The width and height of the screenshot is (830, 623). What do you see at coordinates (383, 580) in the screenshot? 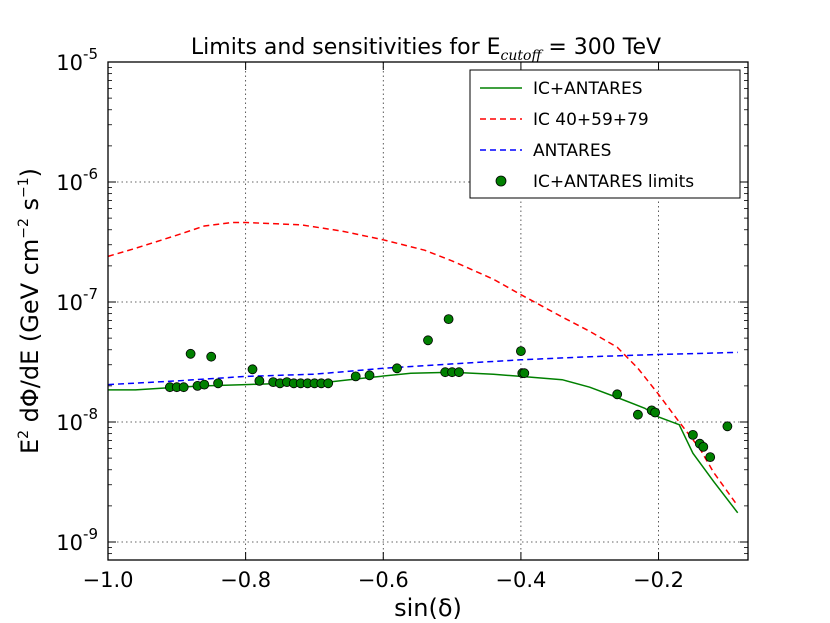
I see `x-tick-label: −0.6` at bounding box center [383, 580].